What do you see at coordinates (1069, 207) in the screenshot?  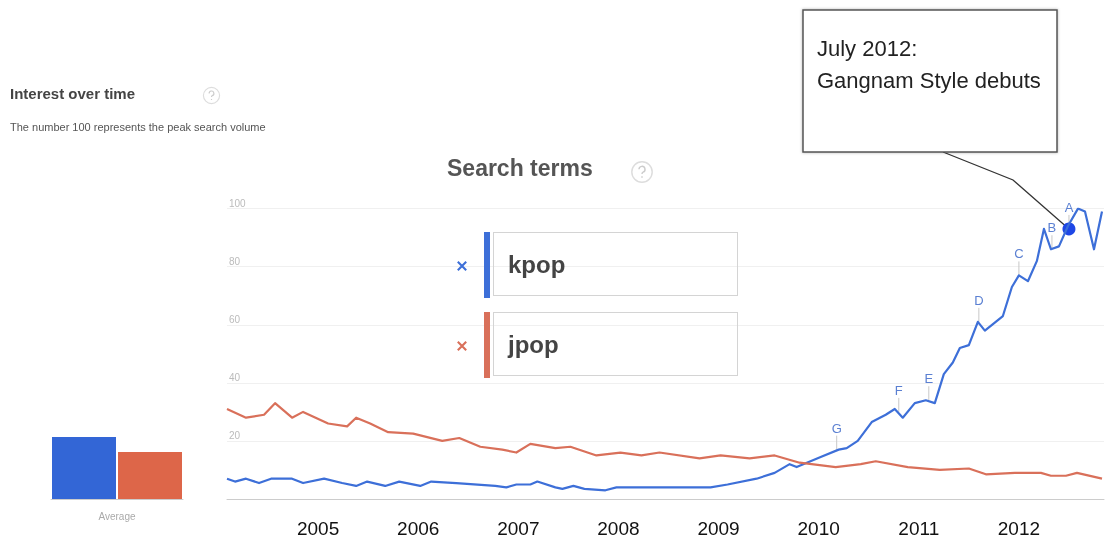 I see `annotation: A` at bounding box center [1069, 207].